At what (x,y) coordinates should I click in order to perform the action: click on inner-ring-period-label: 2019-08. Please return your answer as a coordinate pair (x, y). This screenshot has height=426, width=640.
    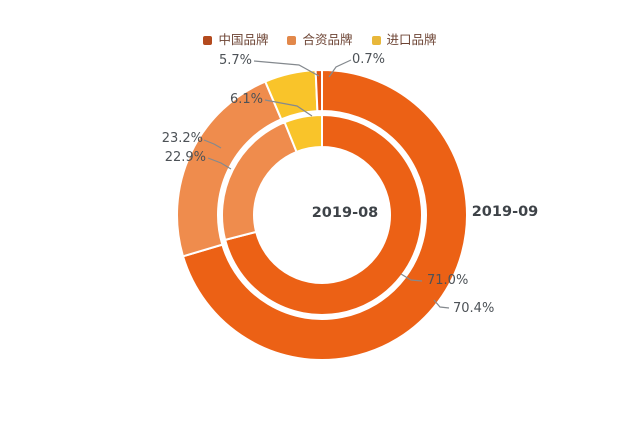
    Looking at the image, I should click on (345, 213).